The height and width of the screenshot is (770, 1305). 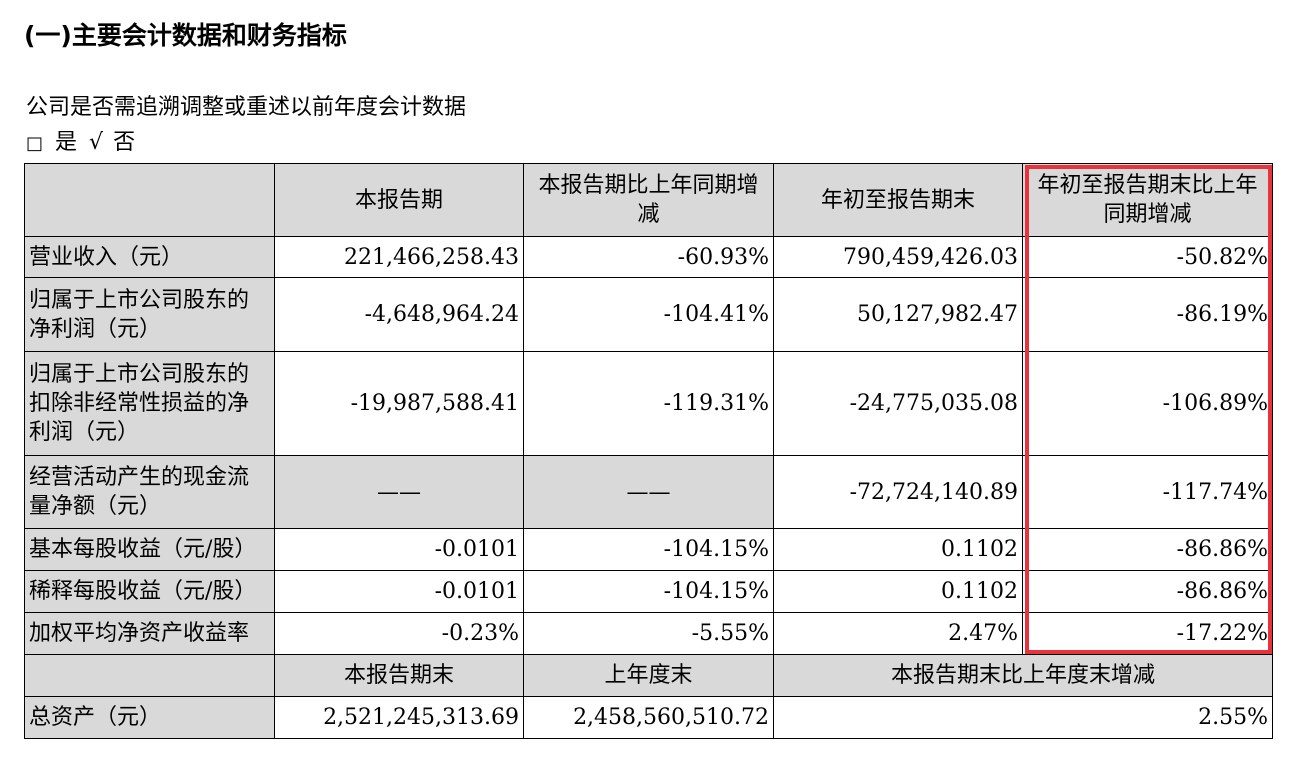 What do you see at coordinates (399, 675) in the screenshot?
I see `subheader-cell: 本报告期末` at bounding box center [399, 675].